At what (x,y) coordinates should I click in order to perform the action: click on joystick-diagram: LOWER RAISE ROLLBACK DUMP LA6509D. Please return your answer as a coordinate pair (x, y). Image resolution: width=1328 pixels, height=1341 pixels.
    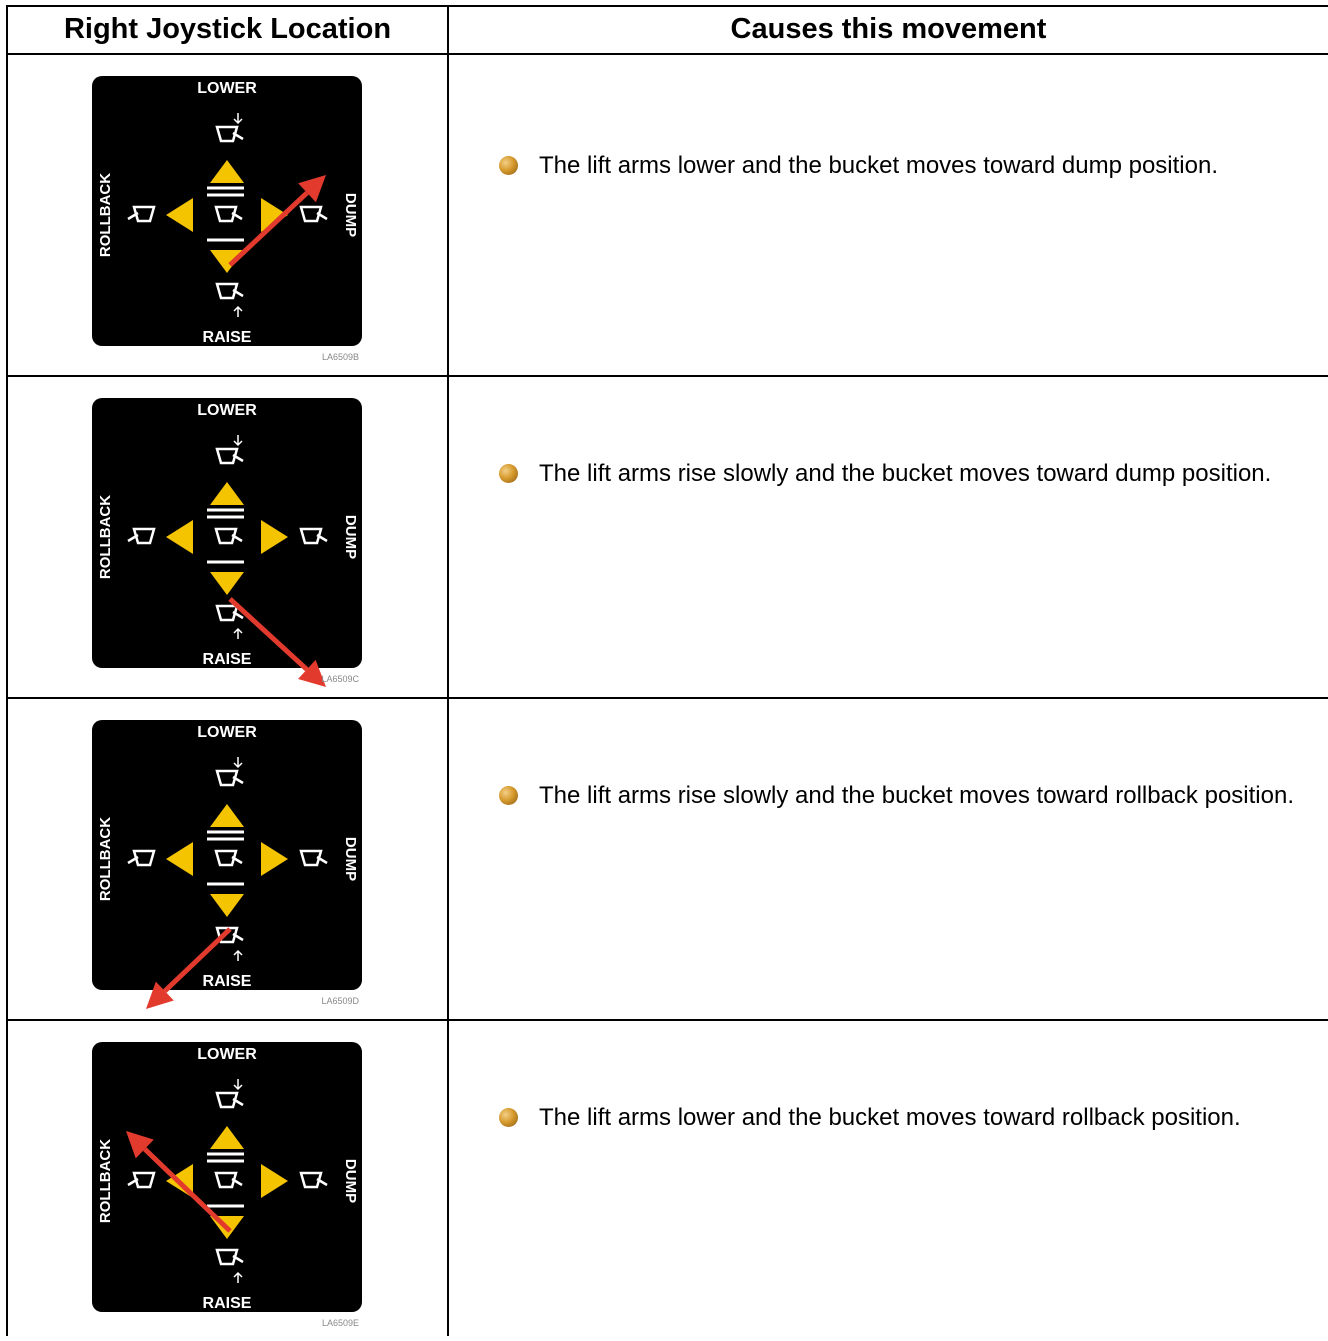
    Looking at the image, I should click on (227, 864).